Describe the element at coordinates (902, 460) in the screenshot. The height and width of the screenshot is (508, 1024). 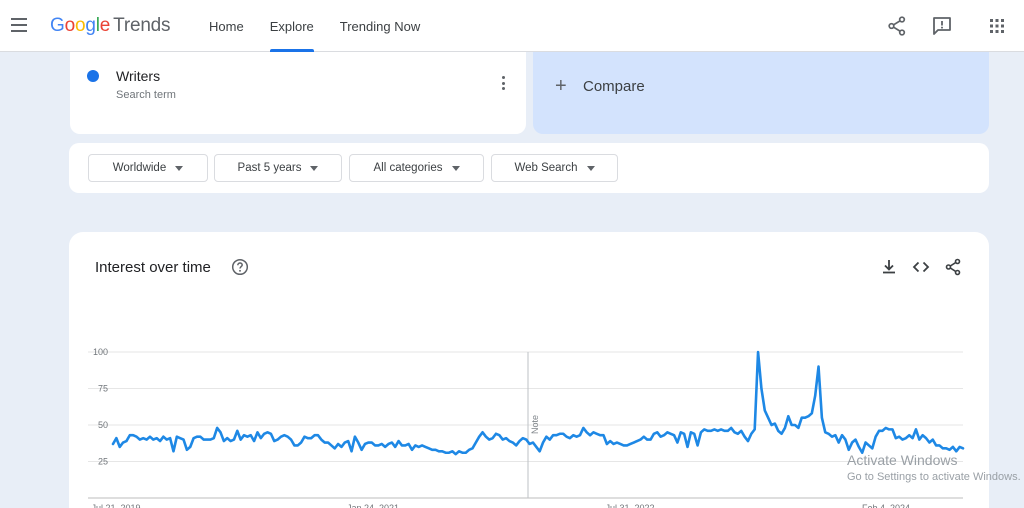
I see `watermark-title: Activate Windows` at that location.